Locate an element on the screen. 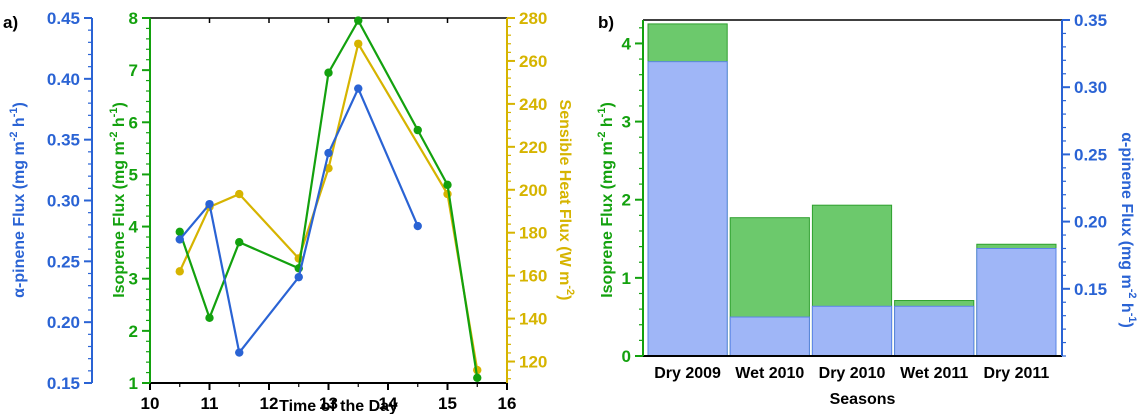 This screenshot has width=1142, height=414. heat-axis-title: Sensible Heat Flux (W m-2) is located at coordinates (566, 200).